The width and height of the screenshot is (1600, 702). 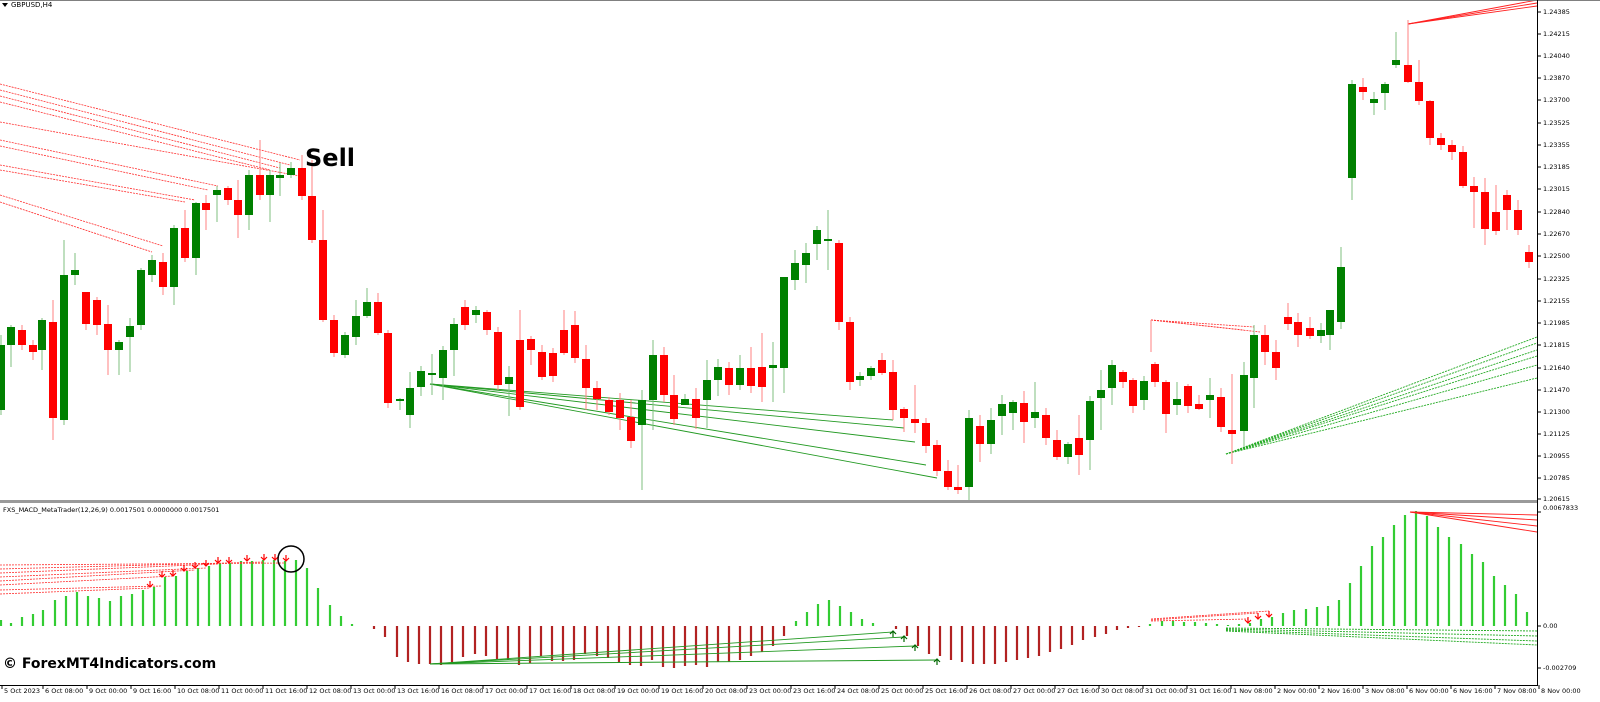 What do you see at coordinates (1556, 100) in the screenshot?
I see `price-tick-label: 1.23700` at bounding box center [1556, 100].